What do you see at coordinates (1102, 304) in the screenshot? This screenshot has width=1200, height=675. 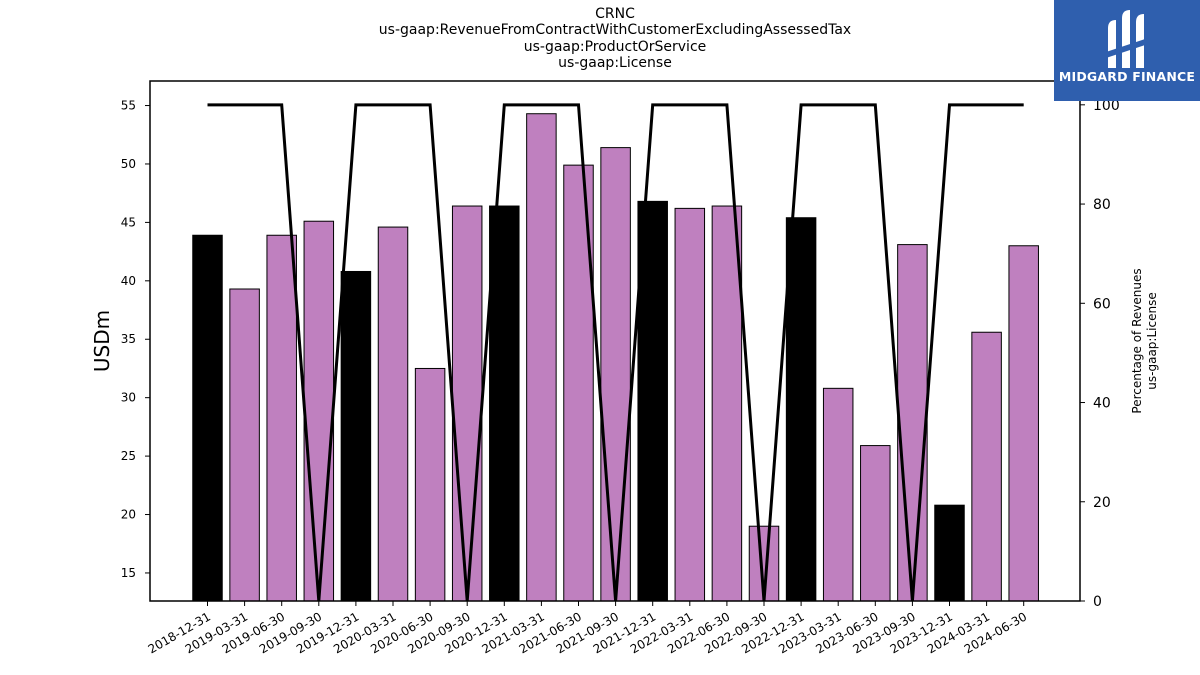 I see `y2-tick-label: 60` at bounding box center [1102, 304].